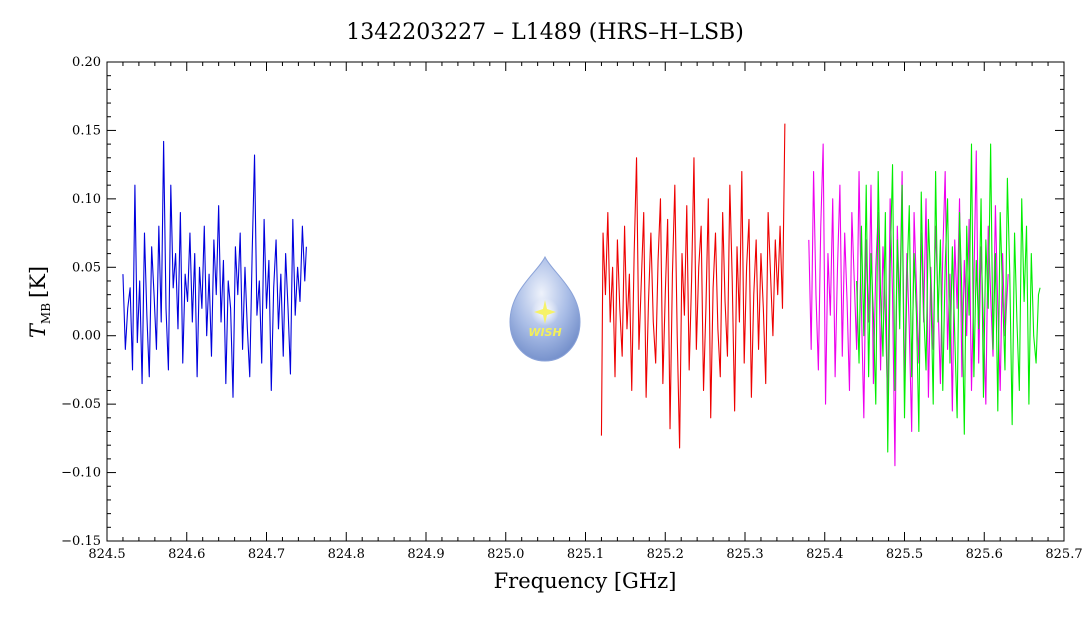 This screenshot has height=618, width=1090. Describe the element at coordinates (46, 313) in the screenshot. I see `y-axis-label-sub: MB` at that location.